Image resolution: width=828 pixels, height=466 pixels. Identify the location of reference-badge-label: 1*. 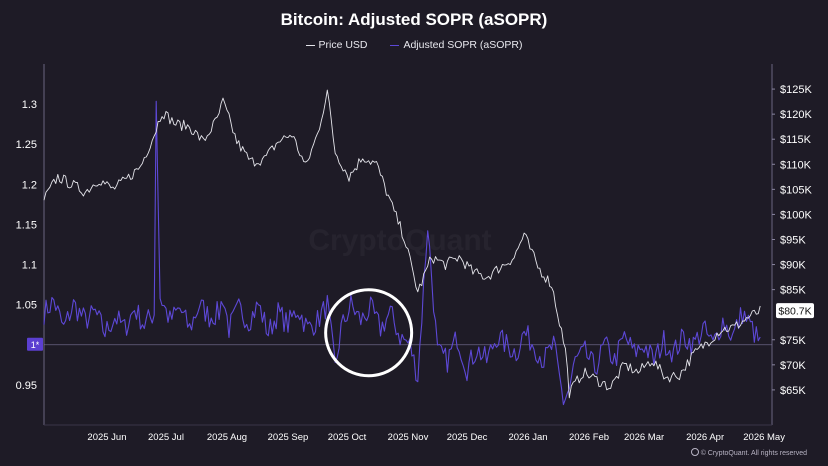
(35, 345).